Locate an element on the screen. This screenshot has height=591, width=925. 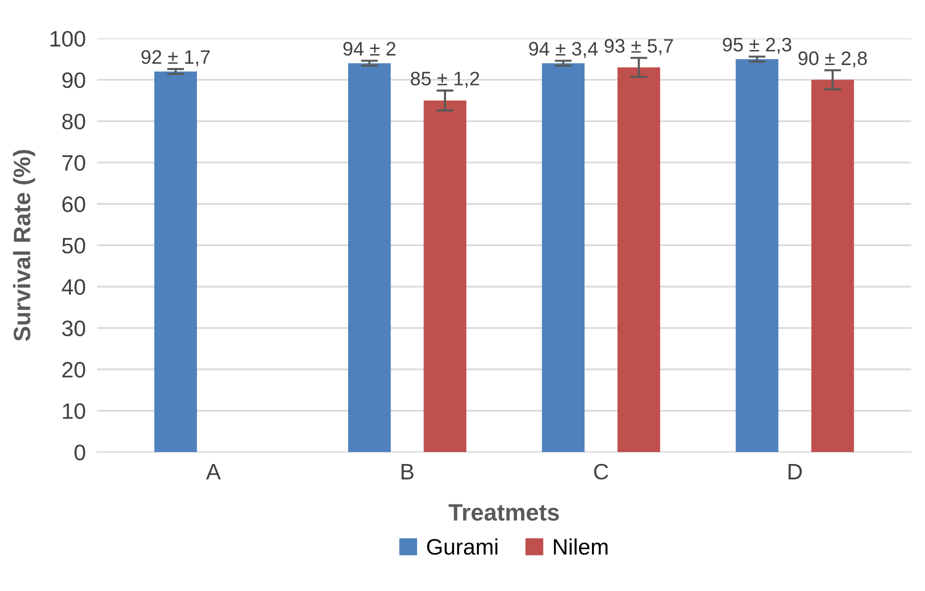
y-axis-title: Survival Rate (%) is located at coordinates (24, 246).